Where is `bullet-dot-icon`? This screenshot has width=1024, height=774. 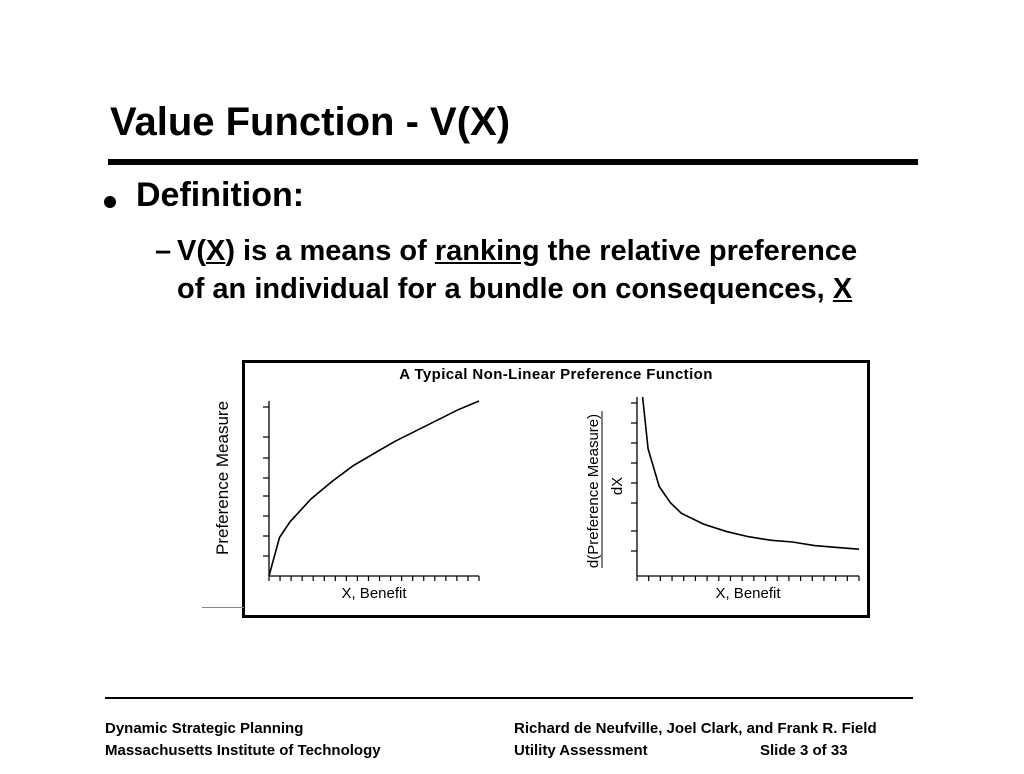 bullet-dot-icon is located at coordinates (110, 202).